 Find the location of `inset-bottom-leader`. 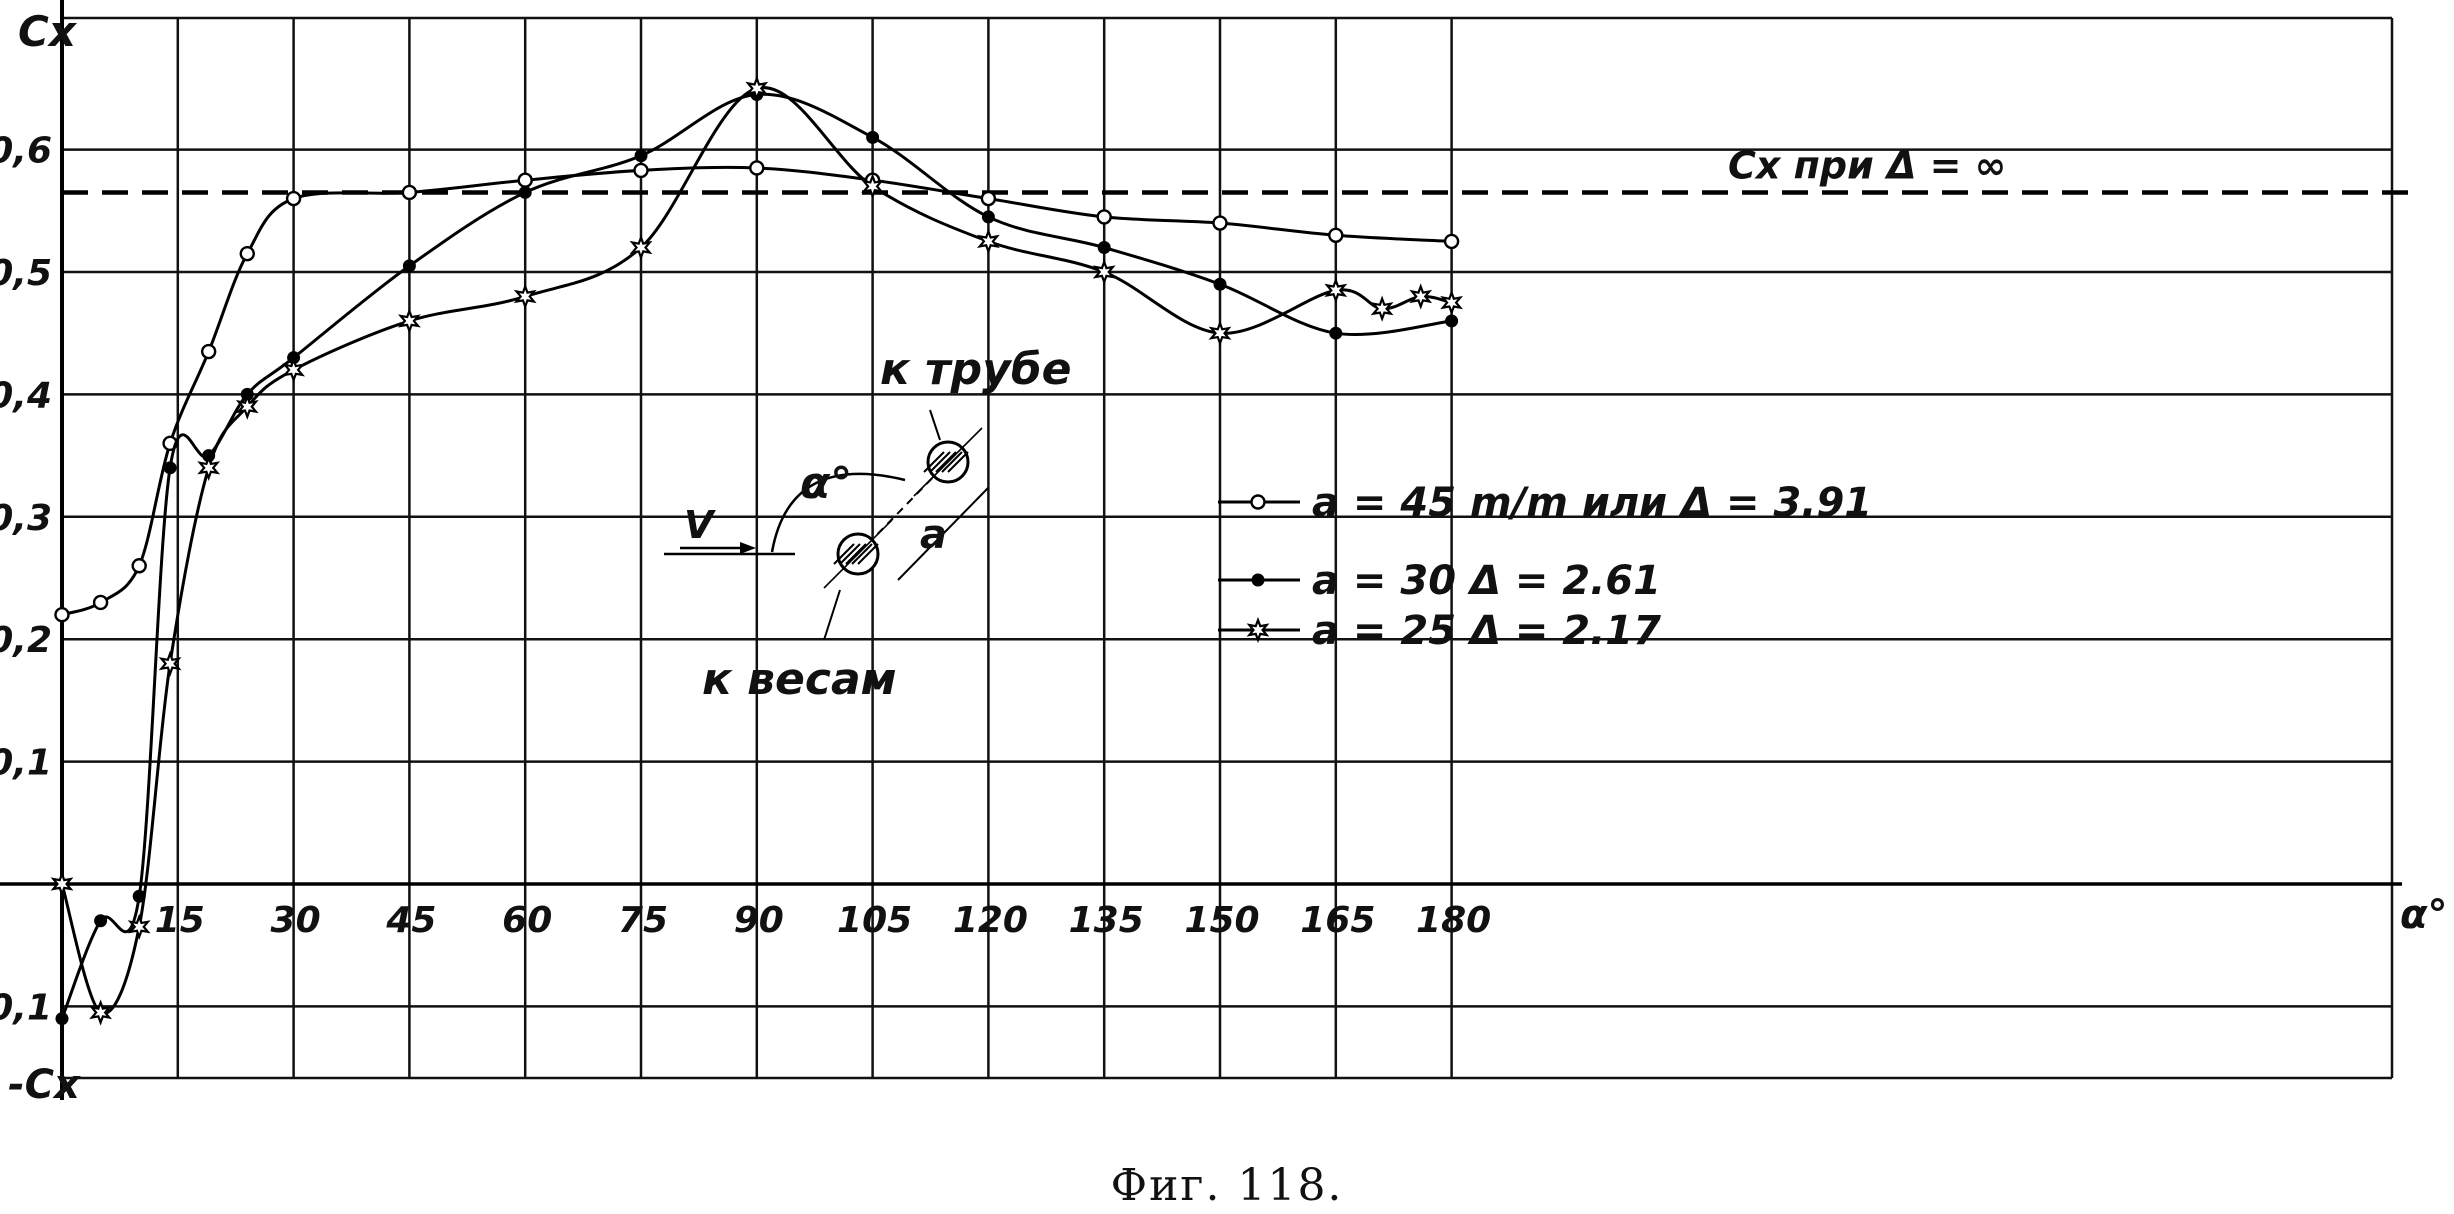

inset-bottom-leader is located at coordinates (832, 615).